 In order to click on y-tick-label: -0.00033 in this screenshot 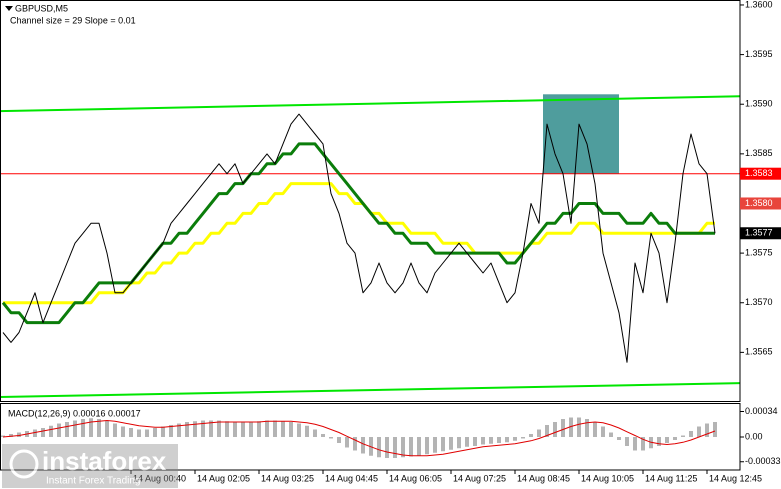, I will do `click(763, 461)`.